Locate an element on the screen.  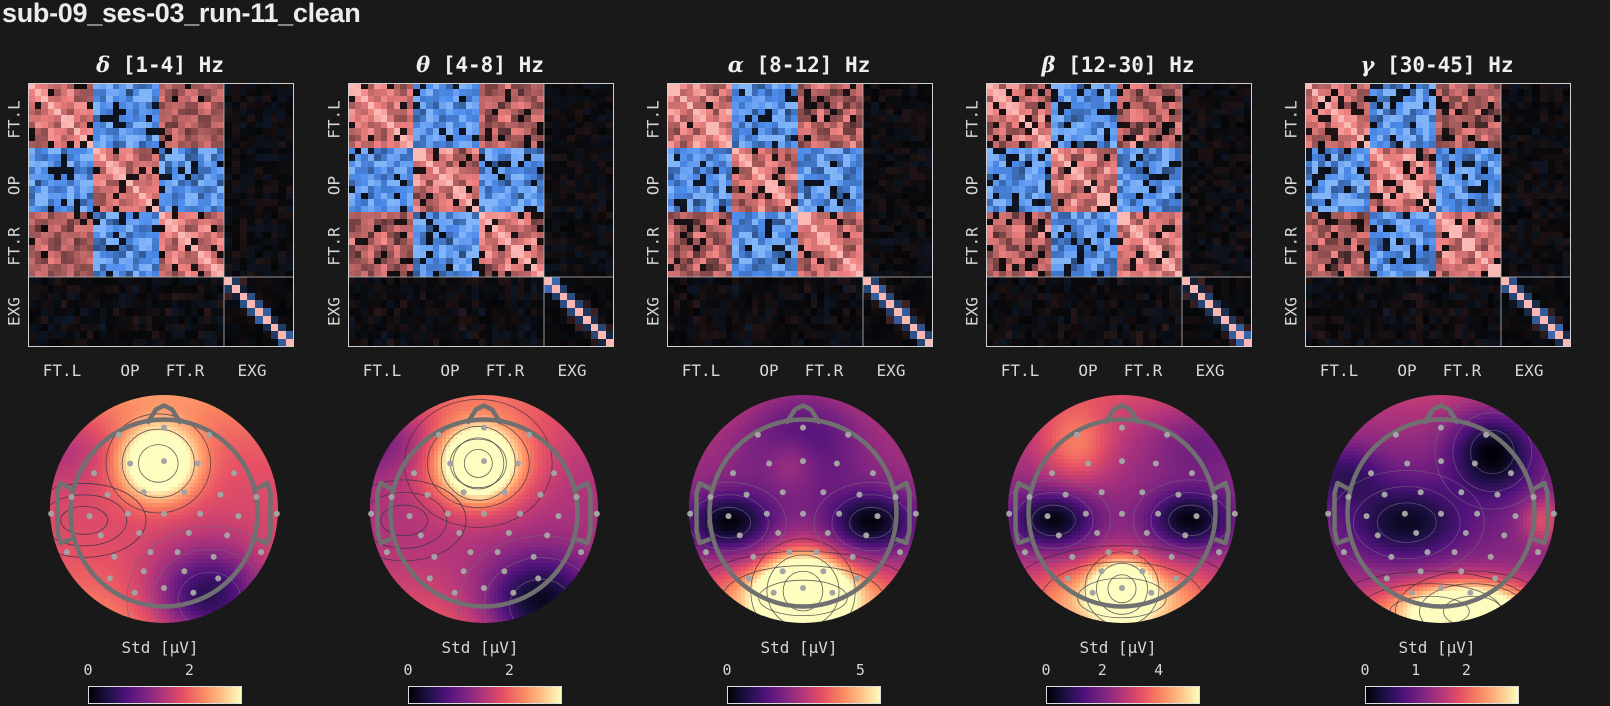
band-title: θ [4-8] Hz is located at coordinates (480, 64).